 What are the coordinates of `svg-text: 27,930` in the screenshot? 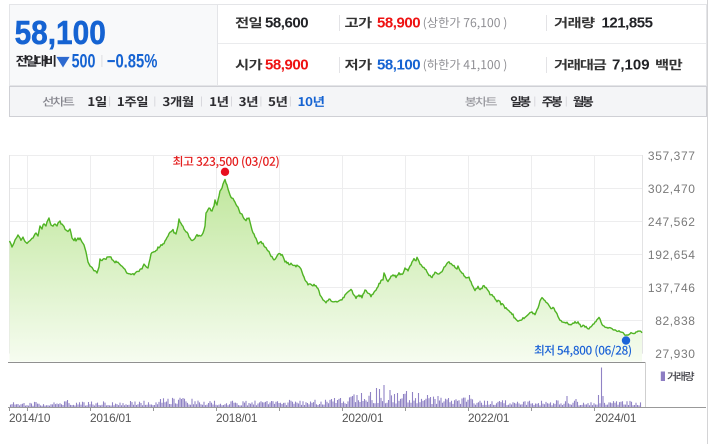 It's located at (675, 354).